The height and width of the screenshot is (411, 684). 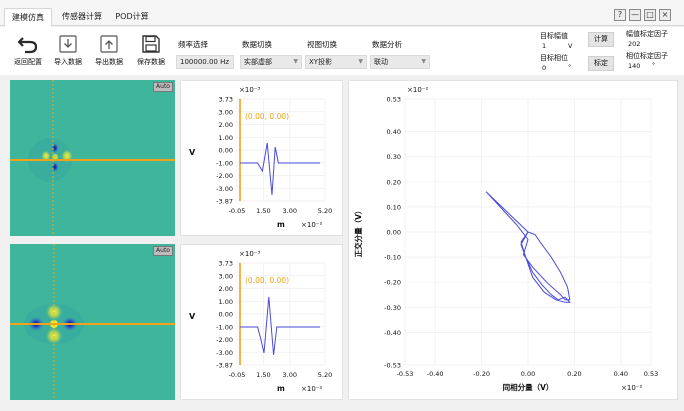 What do you see at coordinates (132, 16) in the screenshot?
I see `tab-pod-calculation: POD计算` at bounding box center [132, 16].